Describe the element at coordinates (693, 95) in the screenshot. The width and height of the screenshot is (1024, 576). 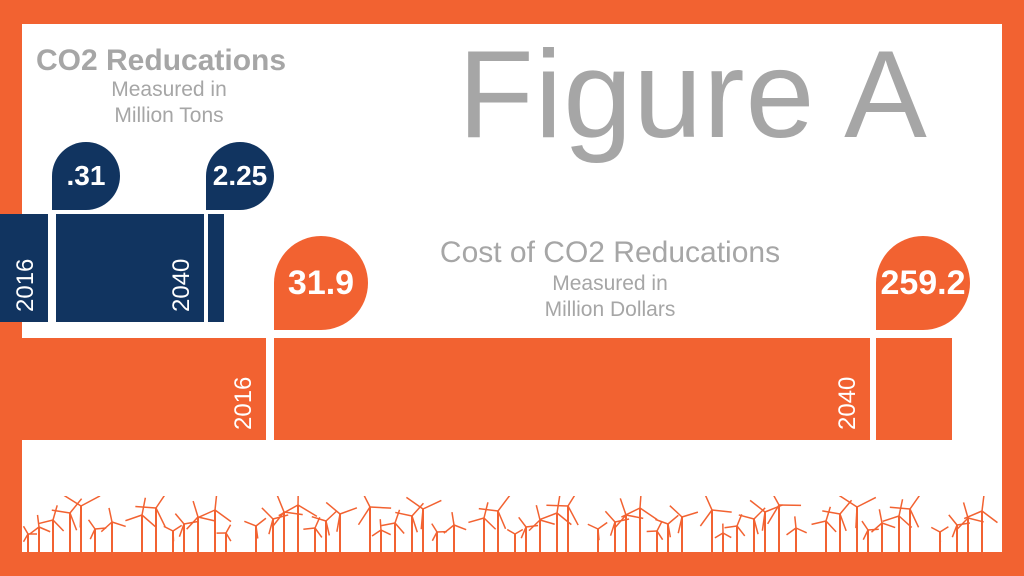
I see `figure-title: Figure A` at that location.